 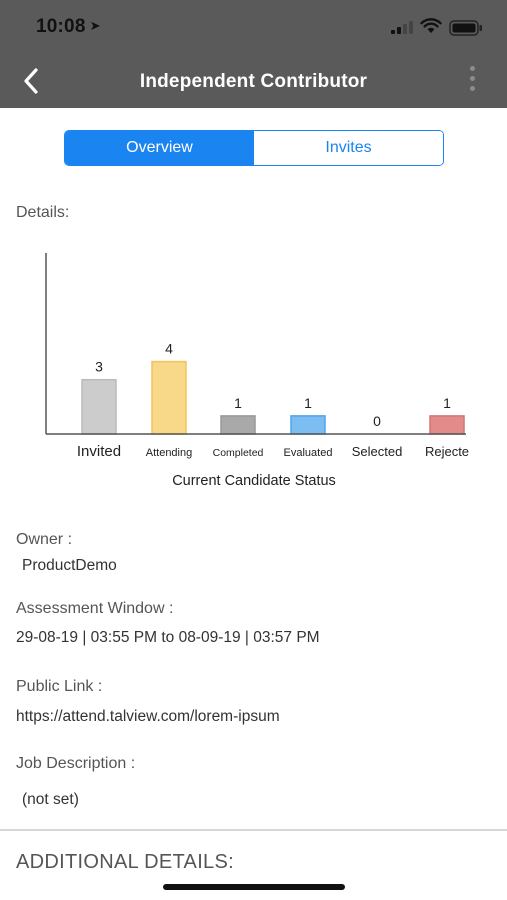 I want to click on details-label: Details:, so click(x=43, y=212).